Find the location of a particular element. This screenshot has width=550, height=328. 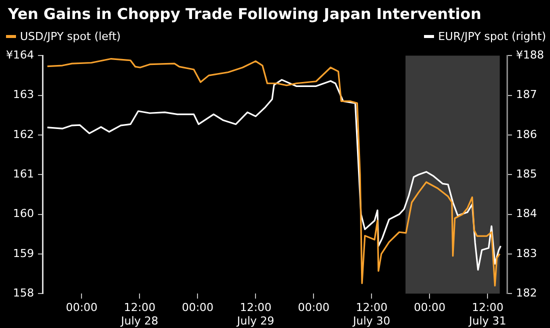

y2-tick-label: 186 is located at coordinates (527, 134).